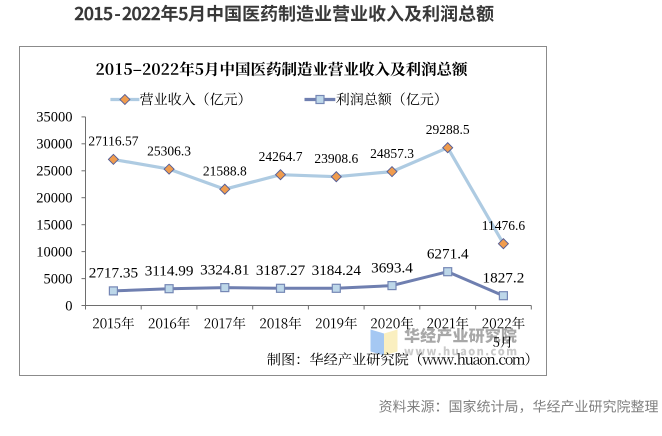  What do you see at coordinates (169, 271) in the screenshot?
I see `svg-text: 3114.99` at bounding box center [169, 271].